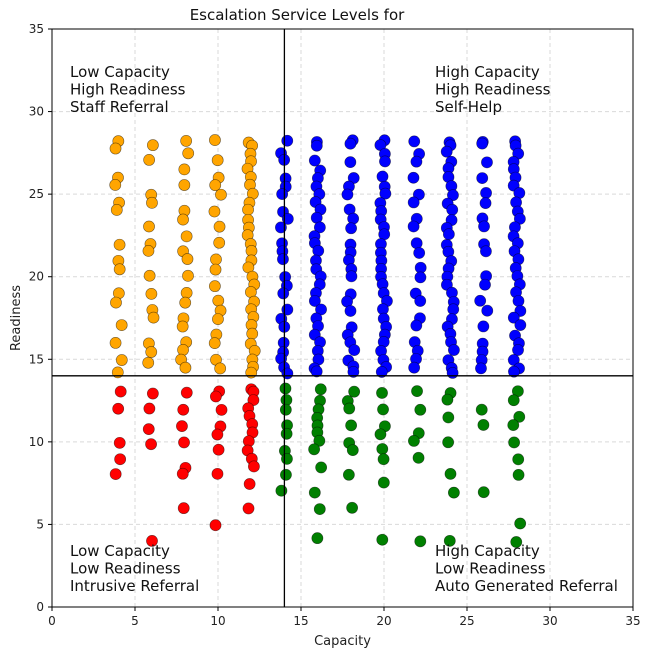 This screenshot has height=657, width=652. I want to click on x-tick-label: 15, so click(300, 621).